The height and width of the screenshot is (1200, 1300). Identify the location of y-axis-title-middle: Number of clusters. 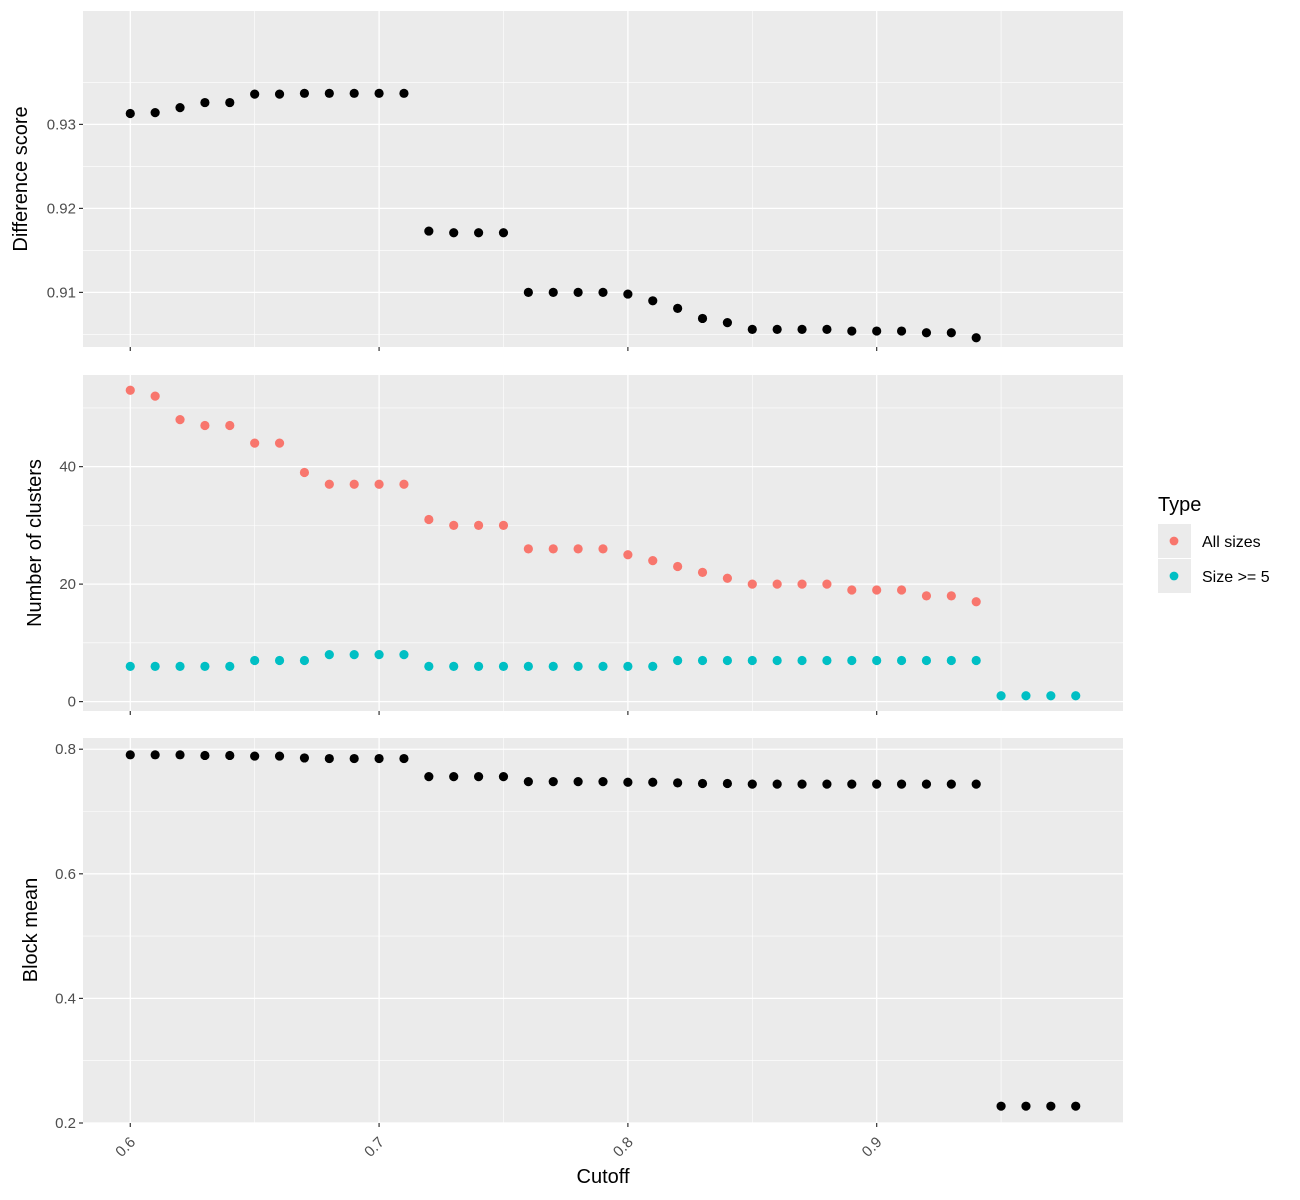
(35, 543).